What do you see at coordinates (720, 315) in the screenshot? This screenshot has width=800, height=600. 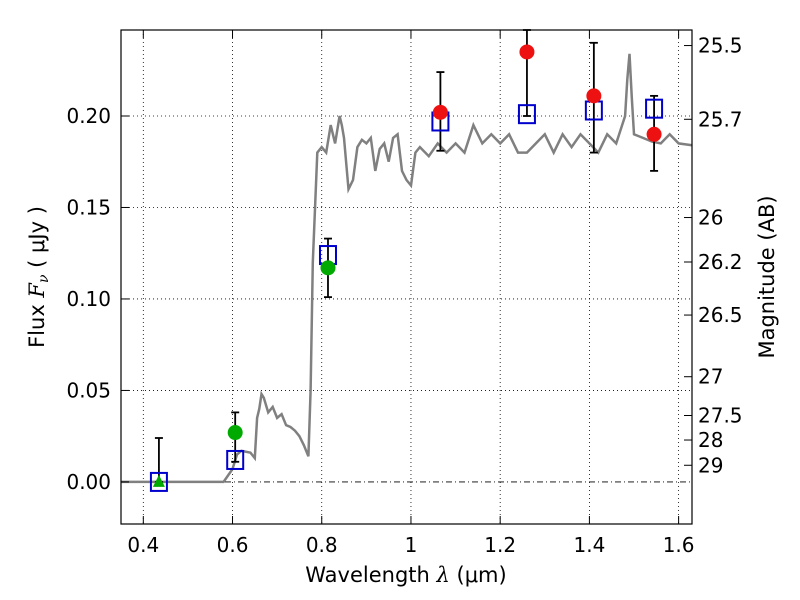 I see `y2-tick-label: 26.5` at bounding box center [720, 315].